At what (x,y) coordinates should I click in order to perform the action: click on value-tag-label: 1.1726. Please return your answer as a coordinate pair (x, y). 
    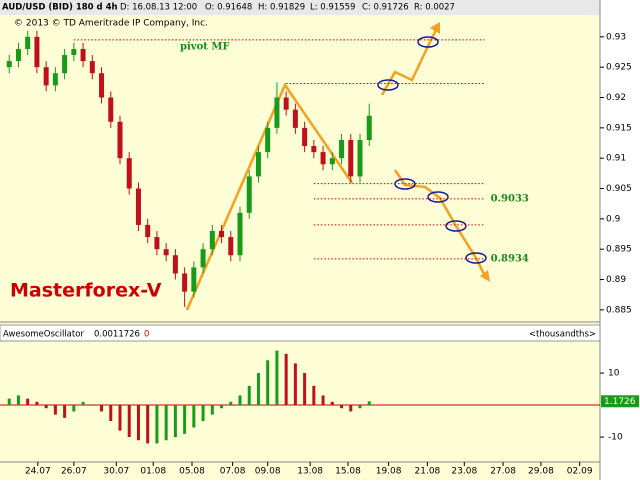
    Looking at the image, I should click on (620, 402).